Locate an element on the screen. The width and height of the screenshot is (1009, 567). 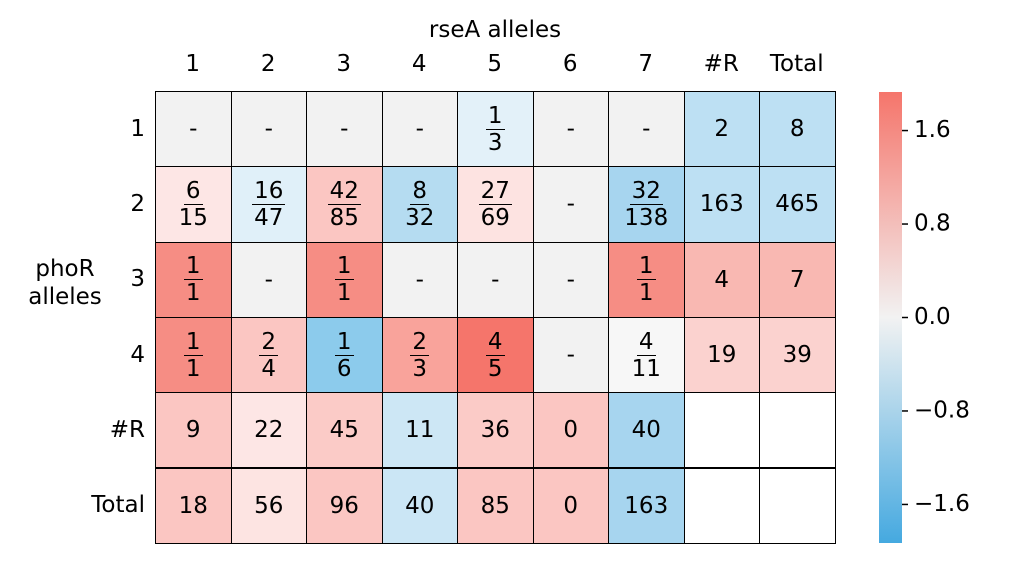
cell: 465 is located at coordinates (797, 204).